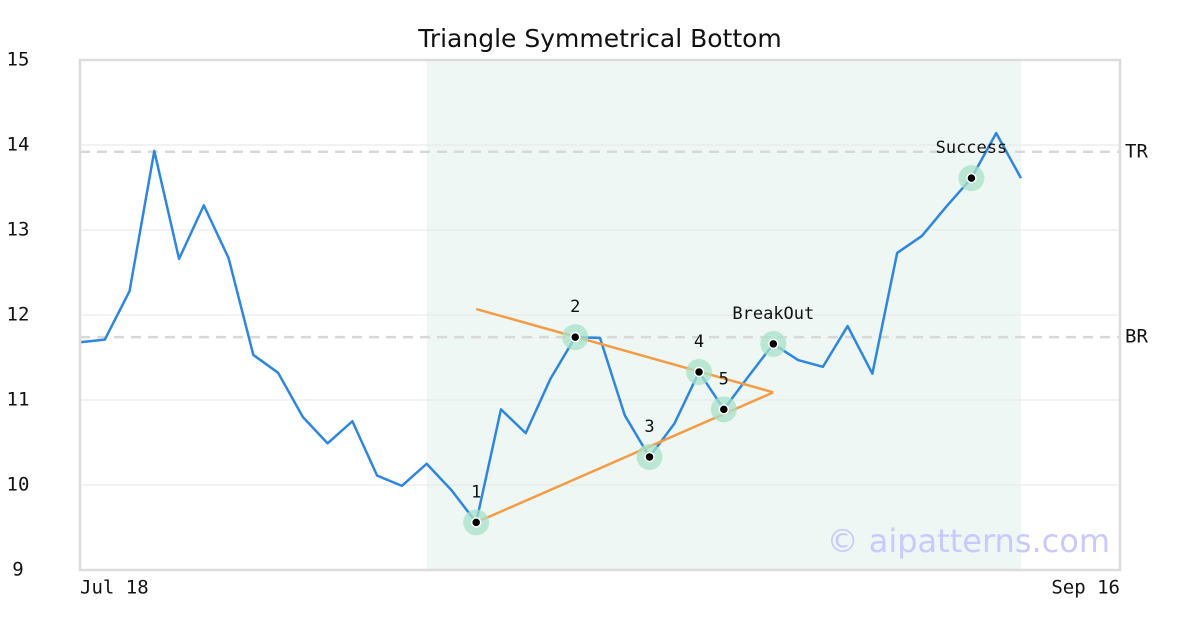  I want to click on pattern-point-label: 2, so click(575, 307).